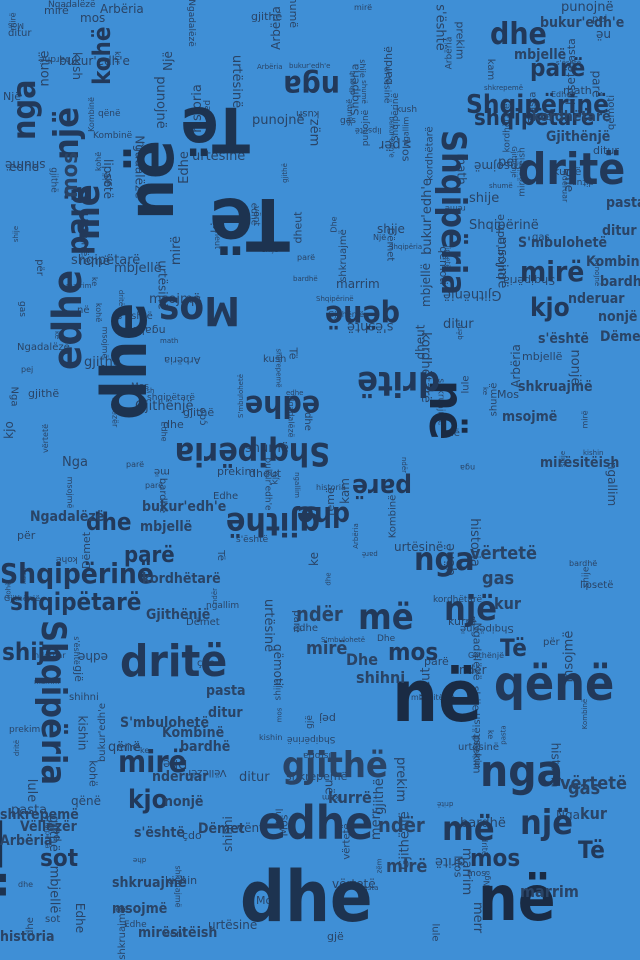 This screenshot has width=640, height=960. What do you see at coordinates (379, 866) in the screenshot?
I see `cloud-word-micro: zëm` at bounding box center [379, 866].